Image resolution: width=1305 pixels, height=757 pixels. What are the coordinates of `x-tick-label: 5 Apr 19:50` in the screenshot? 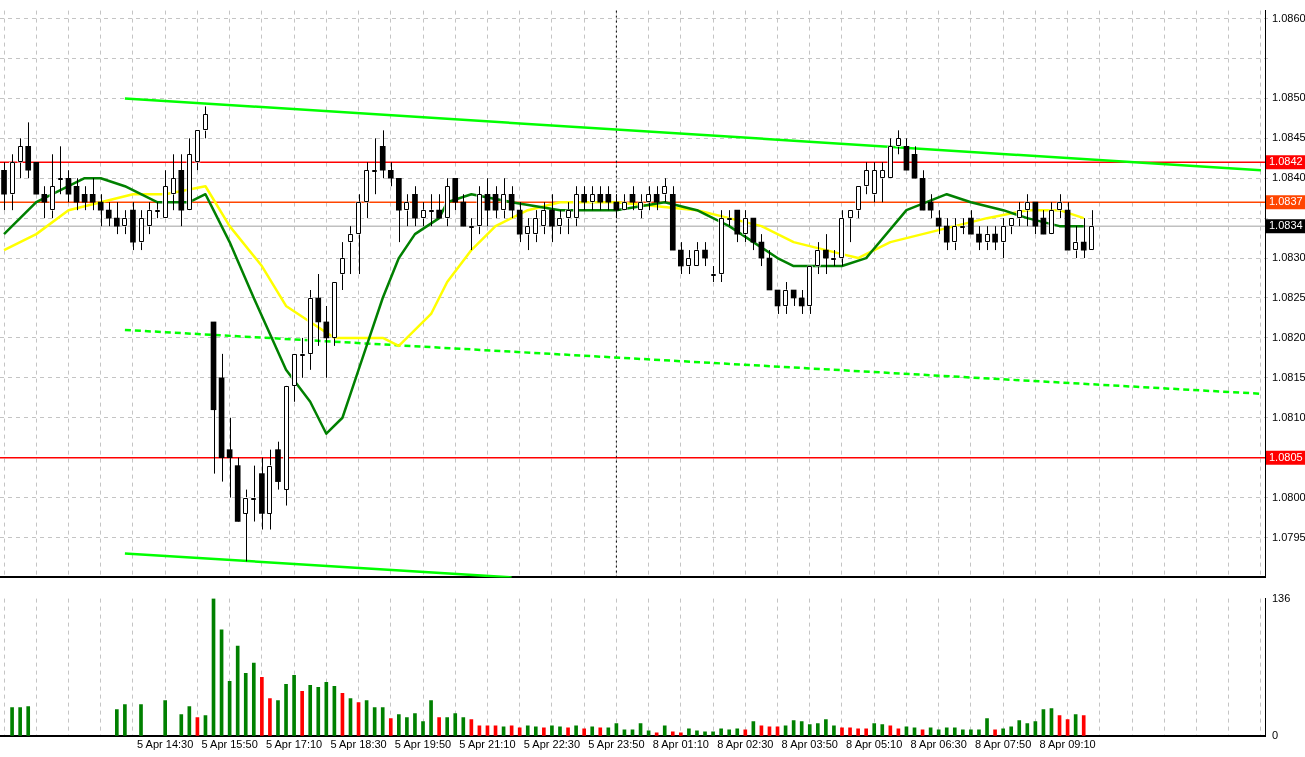 It's located at (423, 744).